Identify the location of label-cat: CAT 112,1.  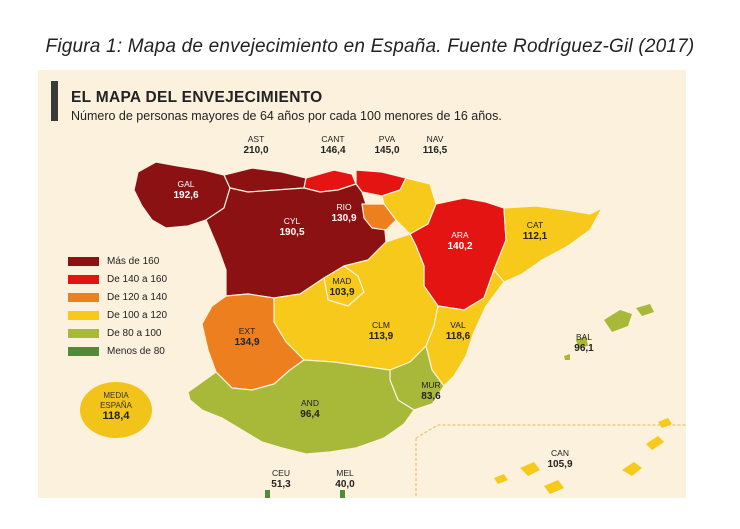
(535, 231).